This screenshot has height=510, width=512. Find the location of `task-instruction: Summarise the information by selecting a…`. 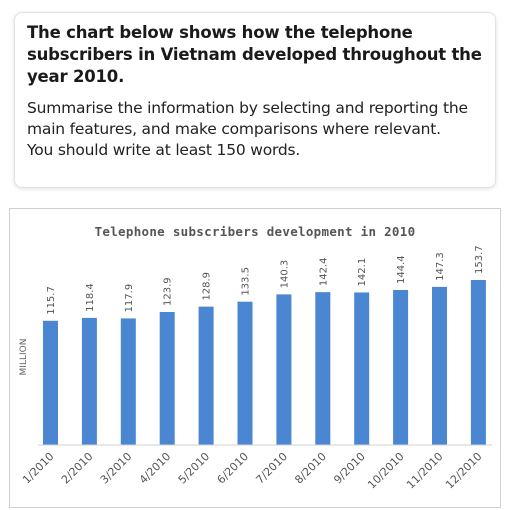

task-instruction: Summarise the information by selecting a… is located at coordinates (247, 118).